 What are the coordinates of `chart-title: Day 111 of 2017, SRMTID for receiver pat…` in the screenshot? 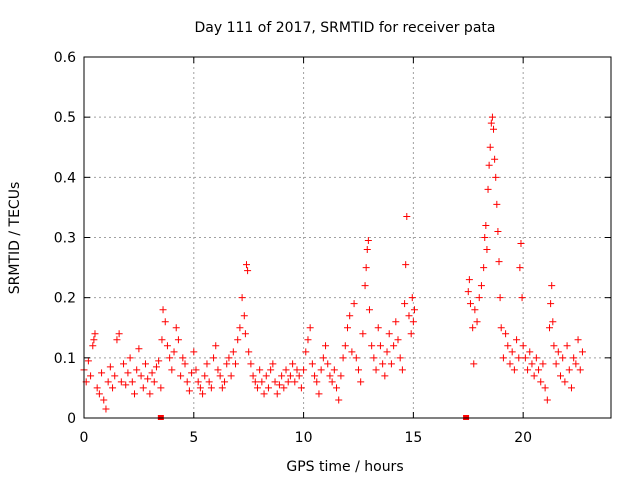 It's located at (345, 28).